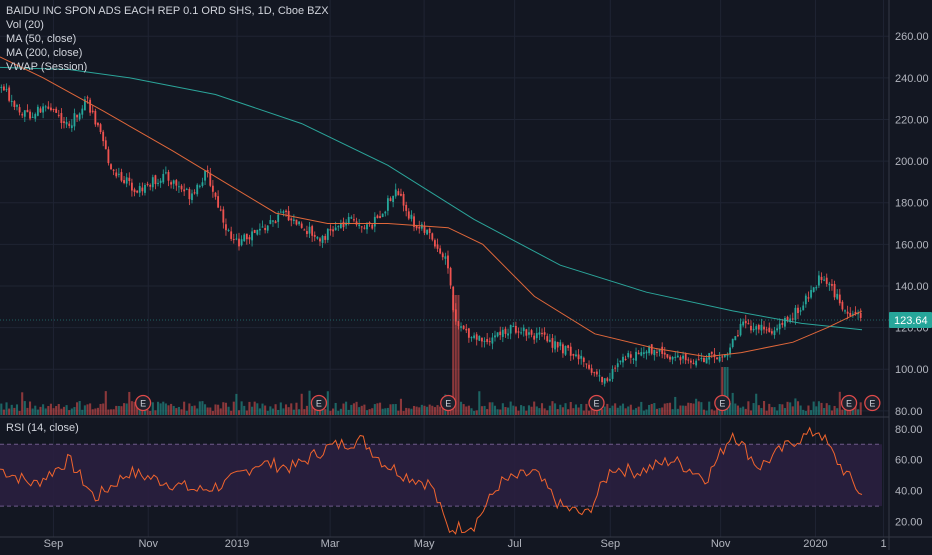  I want to click on y-tick-label: 240.00, so click(912, 79).